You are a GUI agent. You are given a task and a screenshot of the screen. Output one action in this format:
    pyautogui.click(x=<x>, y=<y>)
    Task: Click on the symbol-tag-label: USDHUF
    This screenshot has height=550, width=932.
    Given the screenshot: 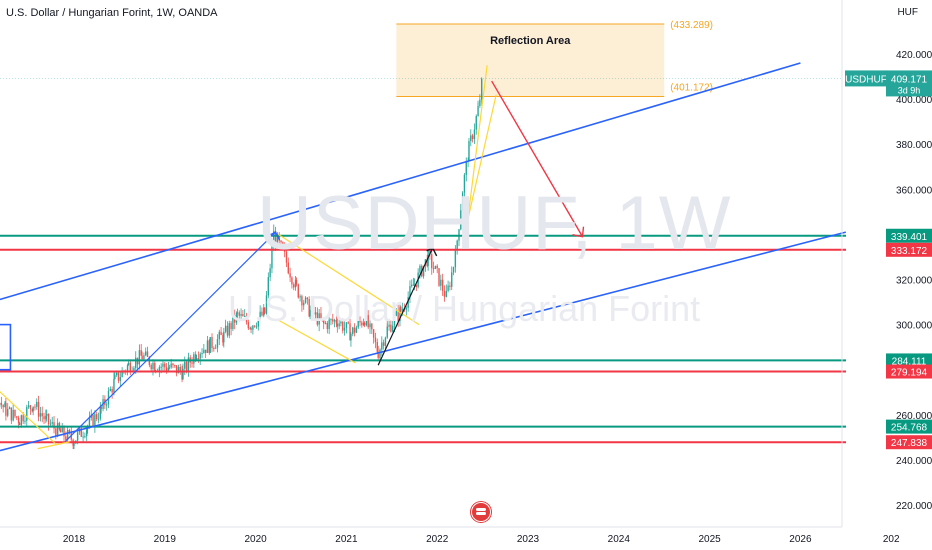 What is the action you would take?
    pyautogui.click(x=866, y=79)
    